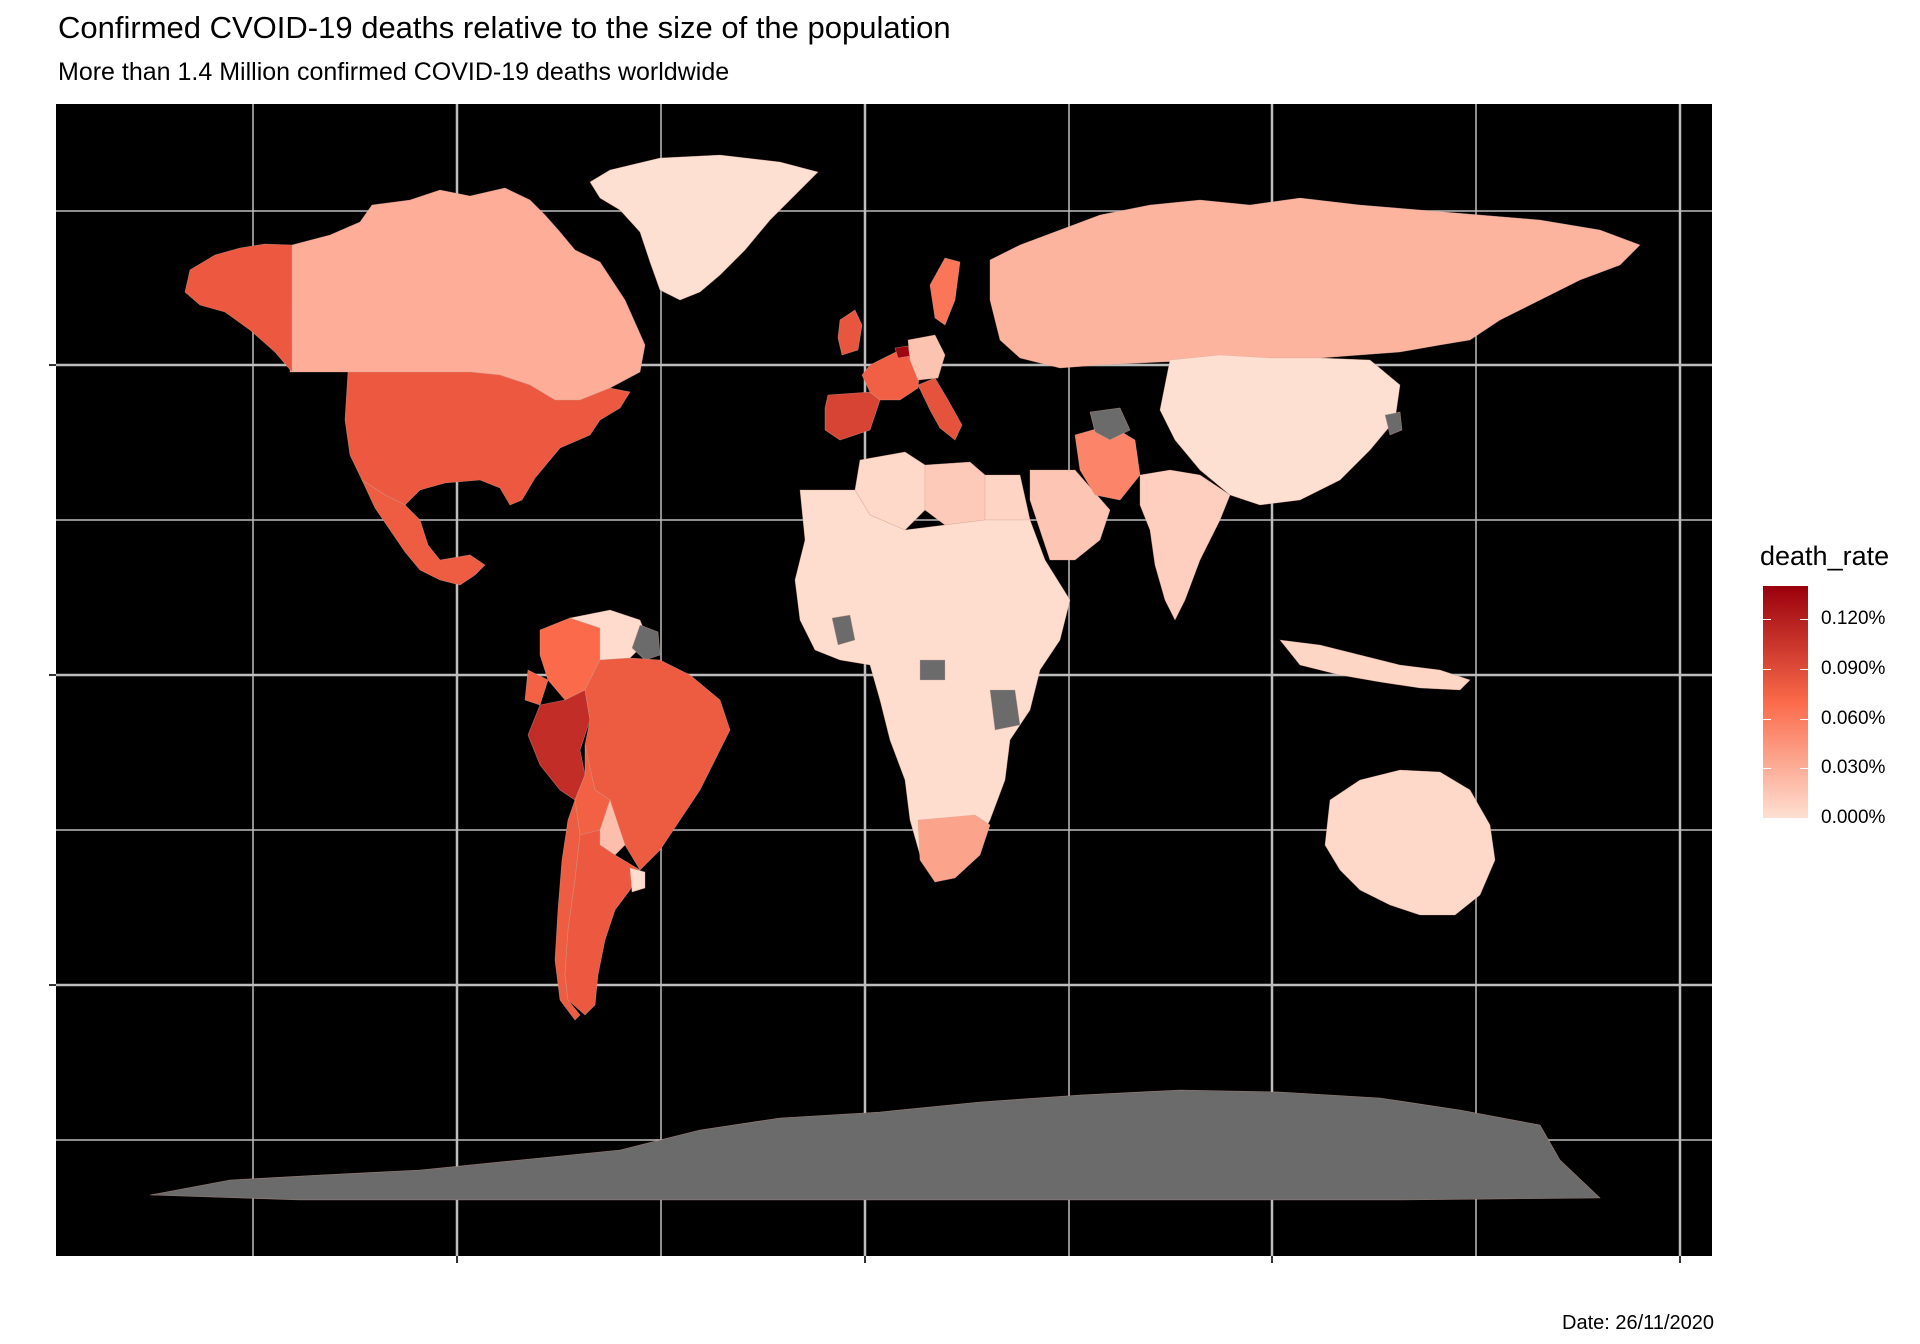 The image size is (1920, 1344). I want to click on region-argentina, so click(602, 922).